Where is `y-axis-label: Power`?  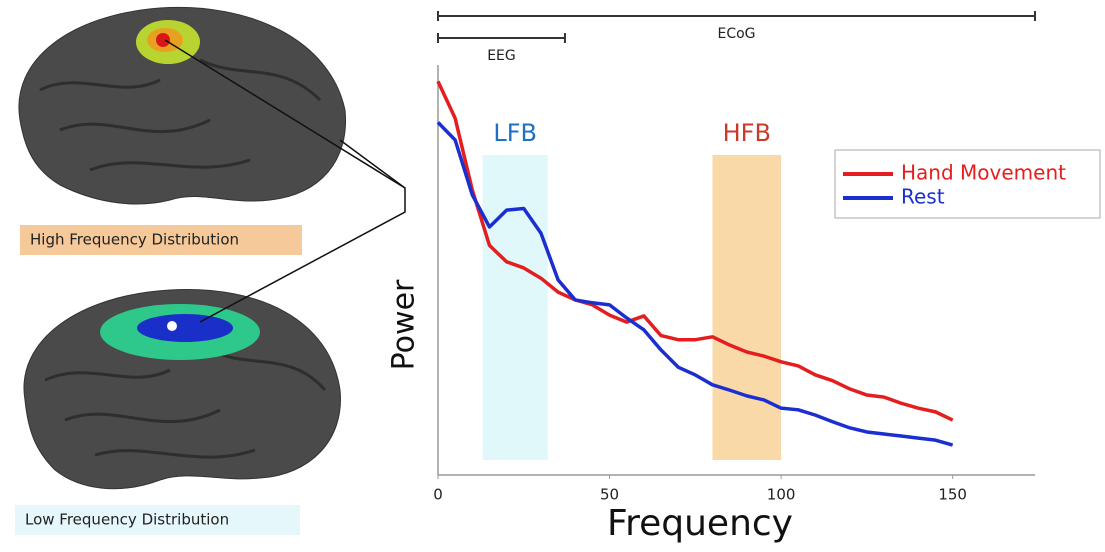
y-axis-label: Power is located at coordinates (404, 324).